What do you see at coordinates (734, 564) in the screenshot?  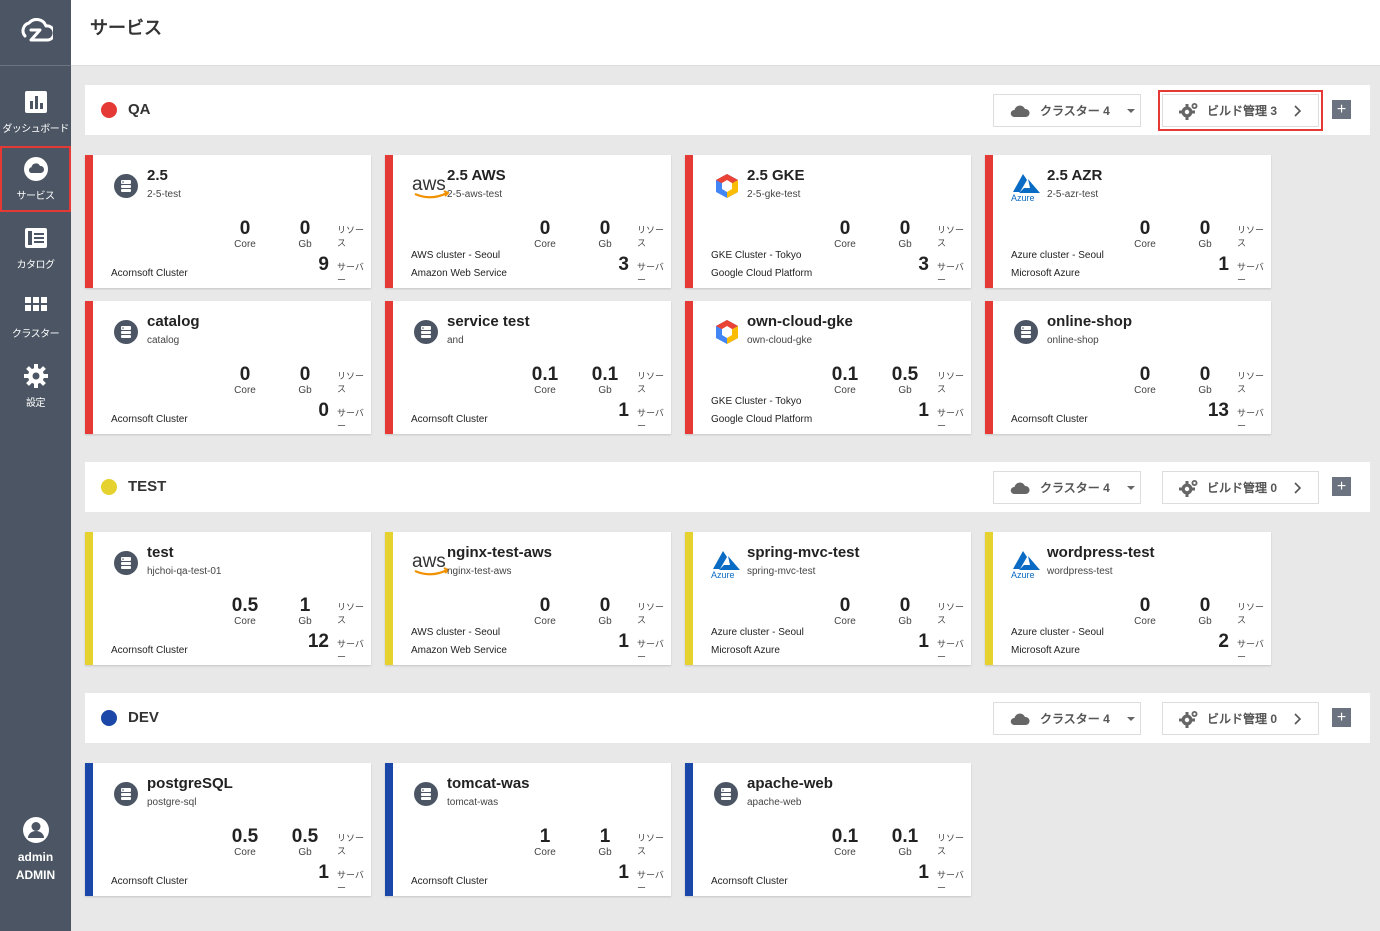 I see `azure-icon: Azure` at bounding box center [734, 564].